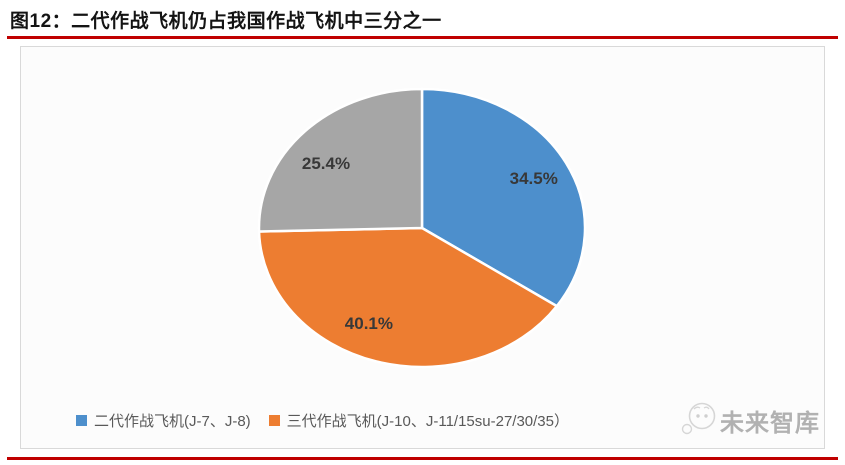  What do you see at coordinates (226, 21) in the screenshot?
I see `figure-title: 图12：二代作战飞机仍占我国作战飞机中三分之一` at bounding box center [226, 21].